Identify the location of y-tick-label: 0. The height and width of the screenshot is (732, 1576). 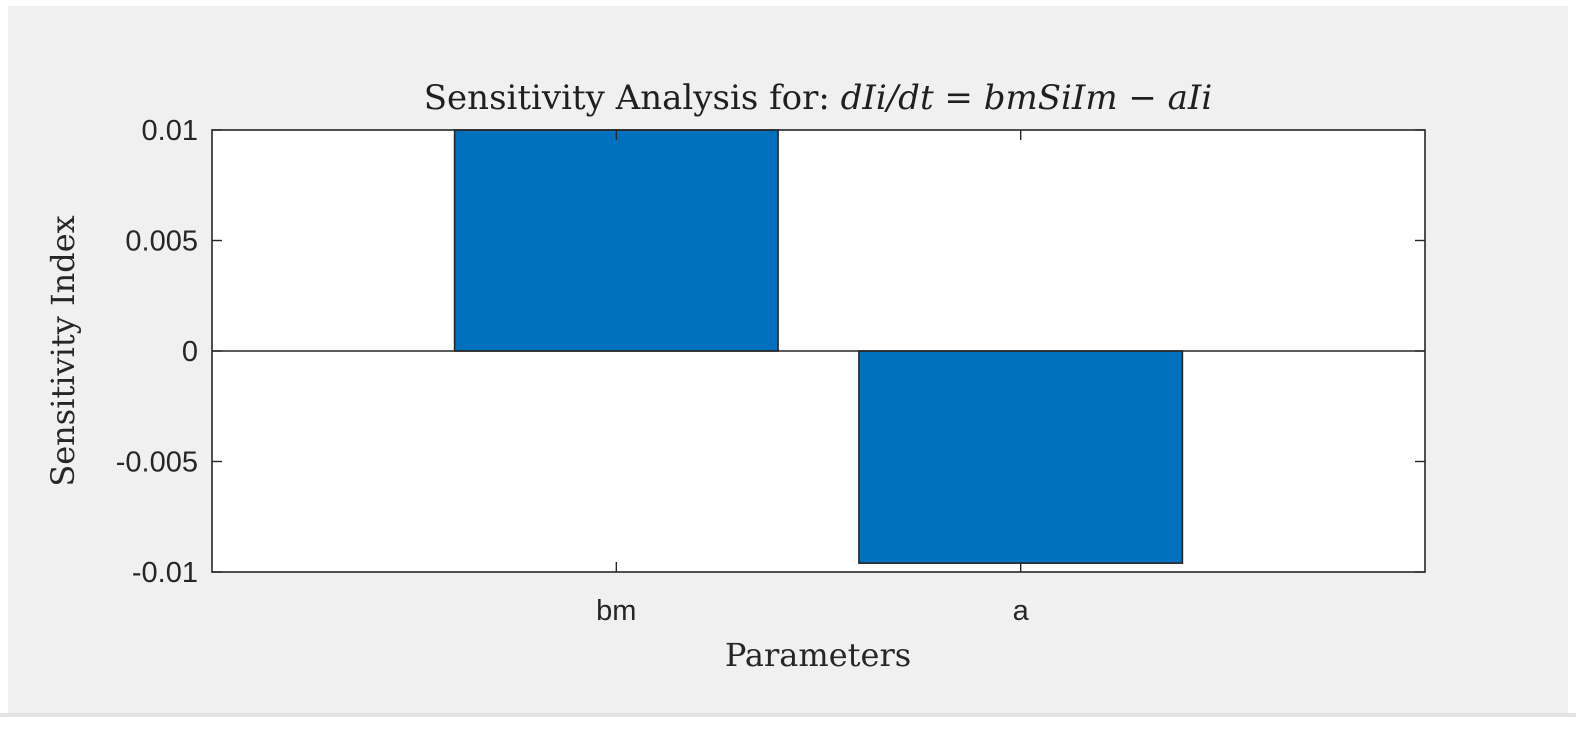
(190, 352).